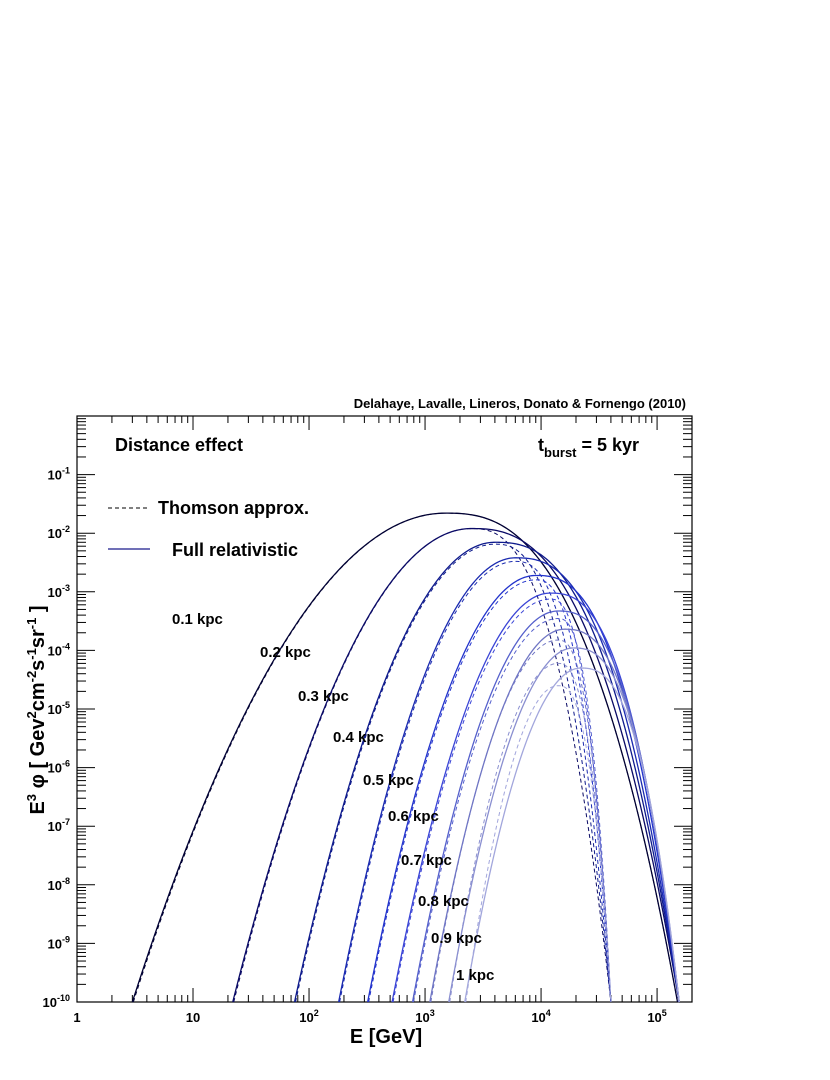 This screenshot has width=830, height=1080. I want to click on y-tick-label: 10⁻⁵, so click(59, 708).